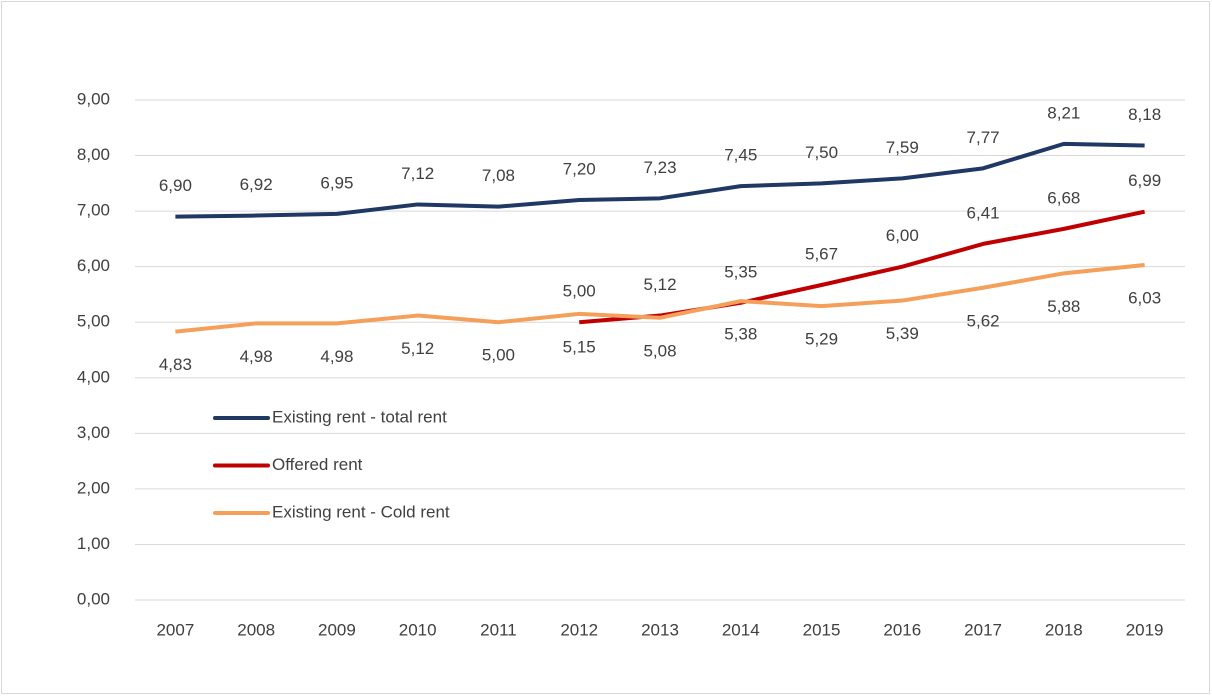 This screenshot has width=1212, height=696. What do you see at coordinates (902, 333) in the screenshot?
I see `data-label: 5,39` at bounding box center [902, 333].